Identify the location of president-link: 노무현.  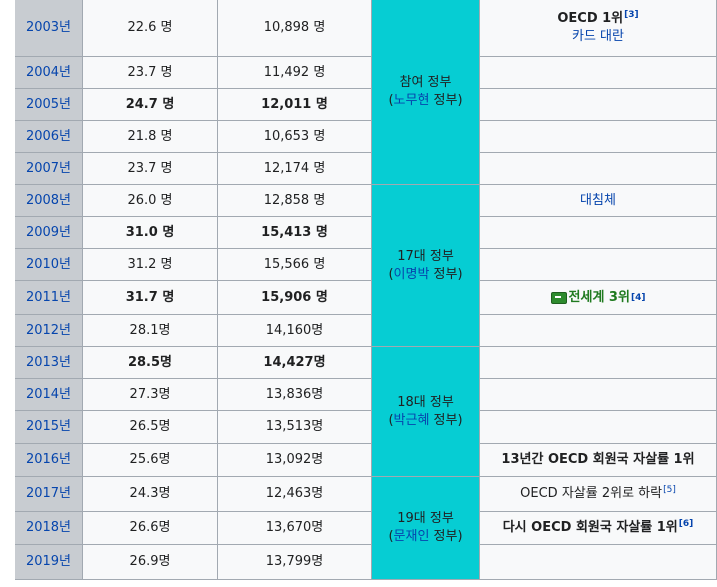
(411, 100).